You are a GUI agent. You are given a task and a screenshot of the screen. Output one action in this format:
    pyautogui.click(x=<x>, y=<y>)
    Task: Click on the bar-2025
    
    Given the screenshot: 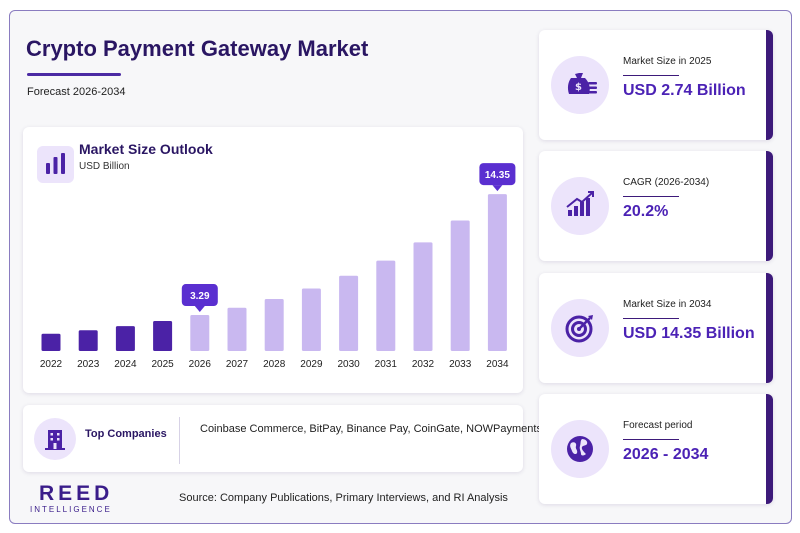 What is the action you would take?
    pyautogui.click(x=163, y=336)
    